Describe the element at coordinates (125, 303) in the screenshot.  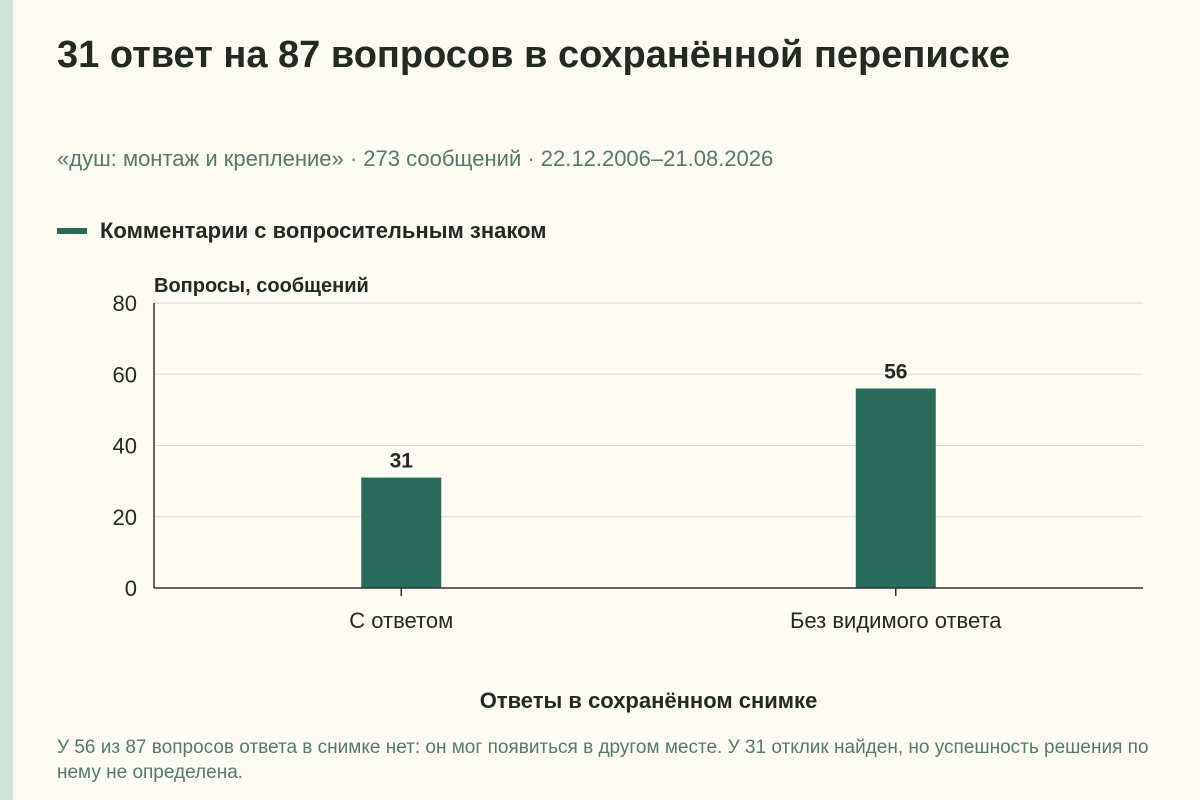
I see `y-tick-label: 80` at that location.